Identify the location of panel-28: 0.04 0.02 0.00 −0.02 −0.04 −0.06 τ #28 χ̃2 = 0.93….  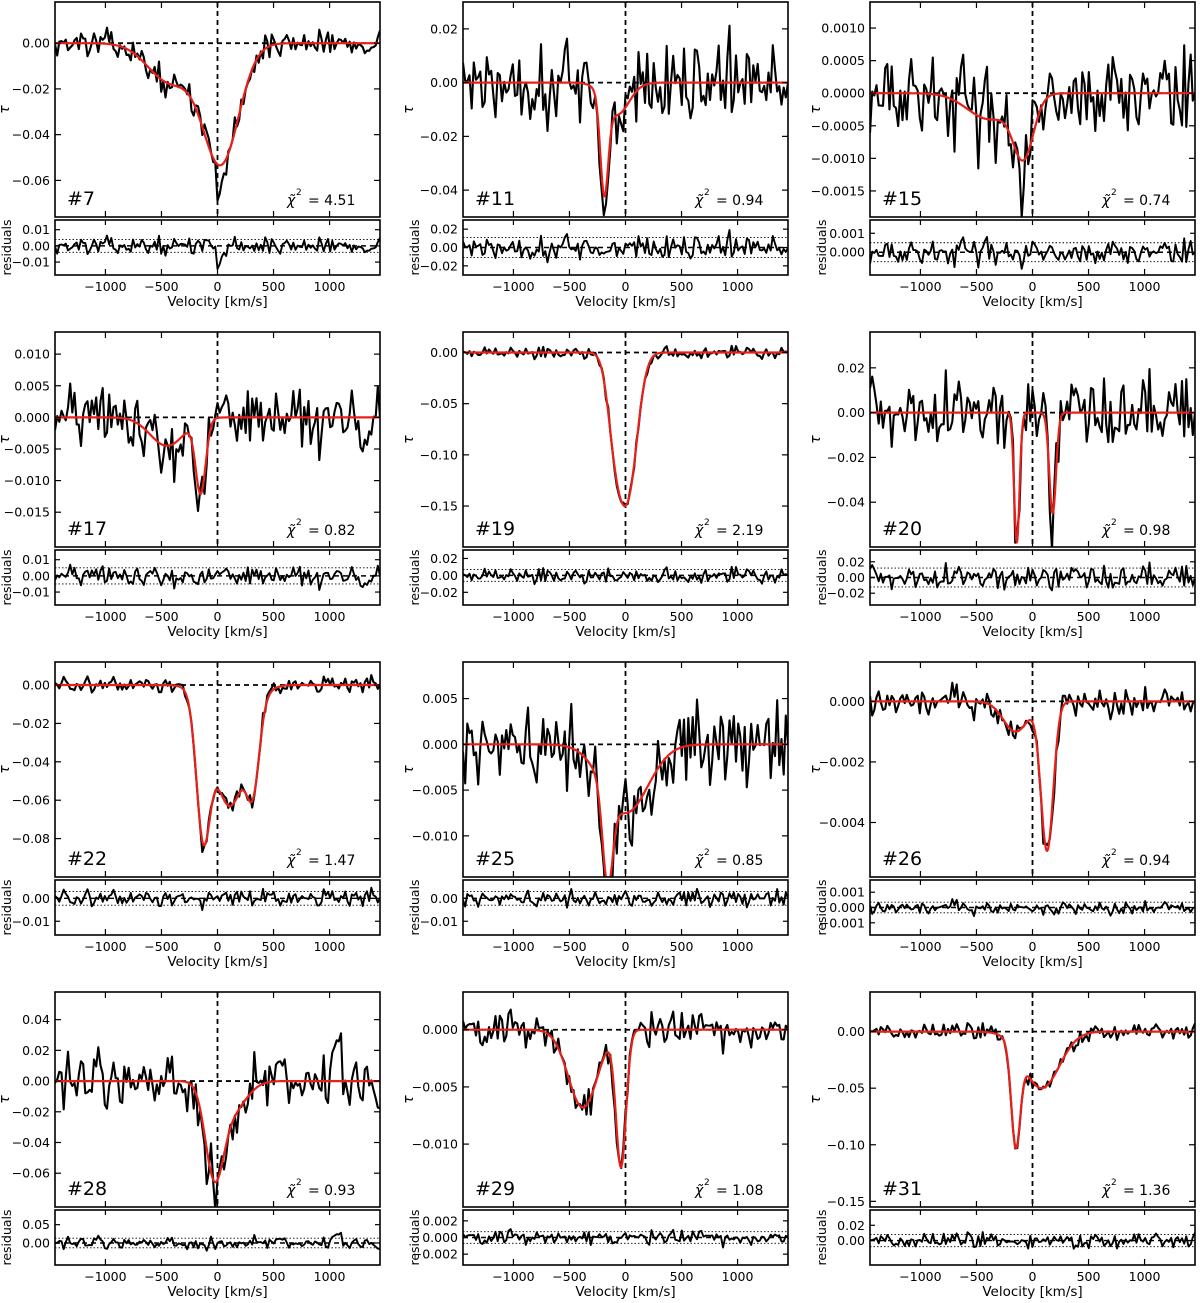
(190, 1145).